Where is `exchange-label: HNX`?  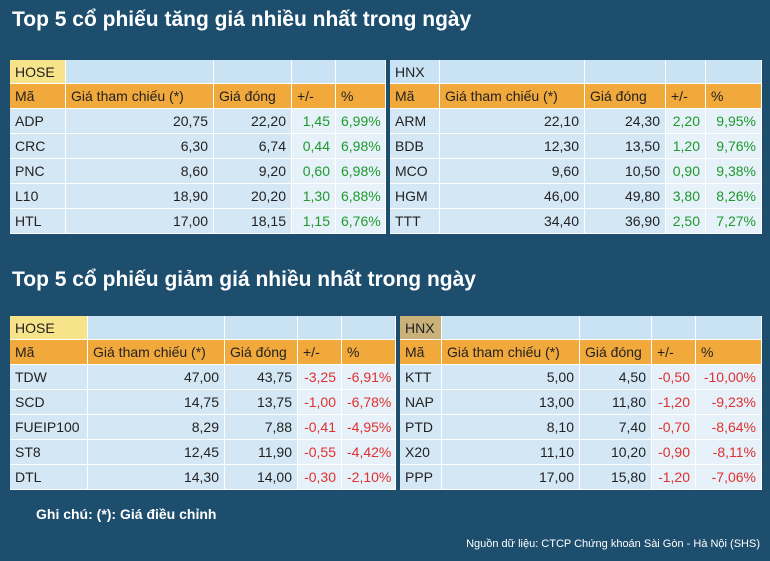 exchange-label: HNX is located at coordinates (421, 328).